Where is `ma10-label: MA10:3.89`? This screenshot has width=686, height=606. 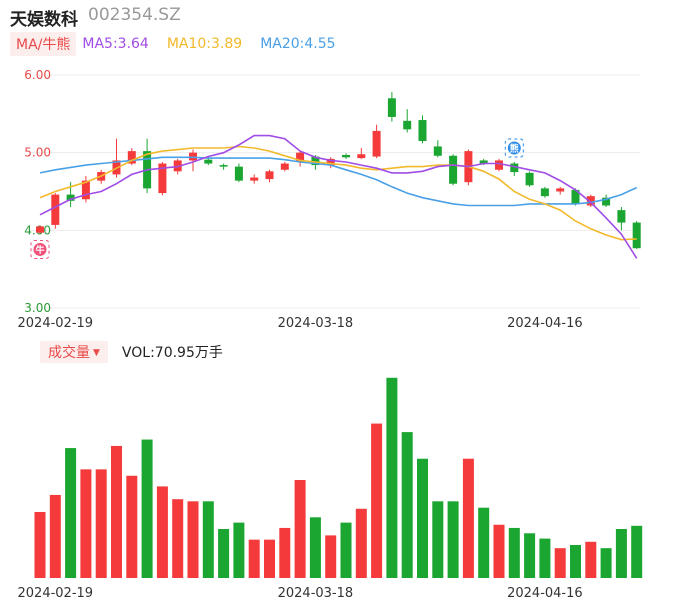
ma10-label: MA10:3.89 is located at coordinates (204, 44).